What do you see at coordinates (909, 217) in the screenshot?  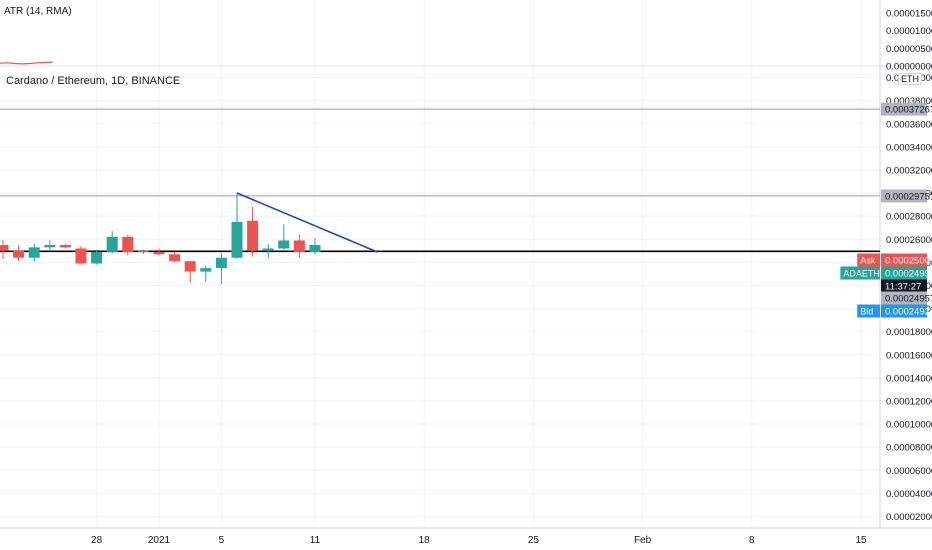 I see `price-tick-label: 0.00028000` at bounding box center [909, 217].